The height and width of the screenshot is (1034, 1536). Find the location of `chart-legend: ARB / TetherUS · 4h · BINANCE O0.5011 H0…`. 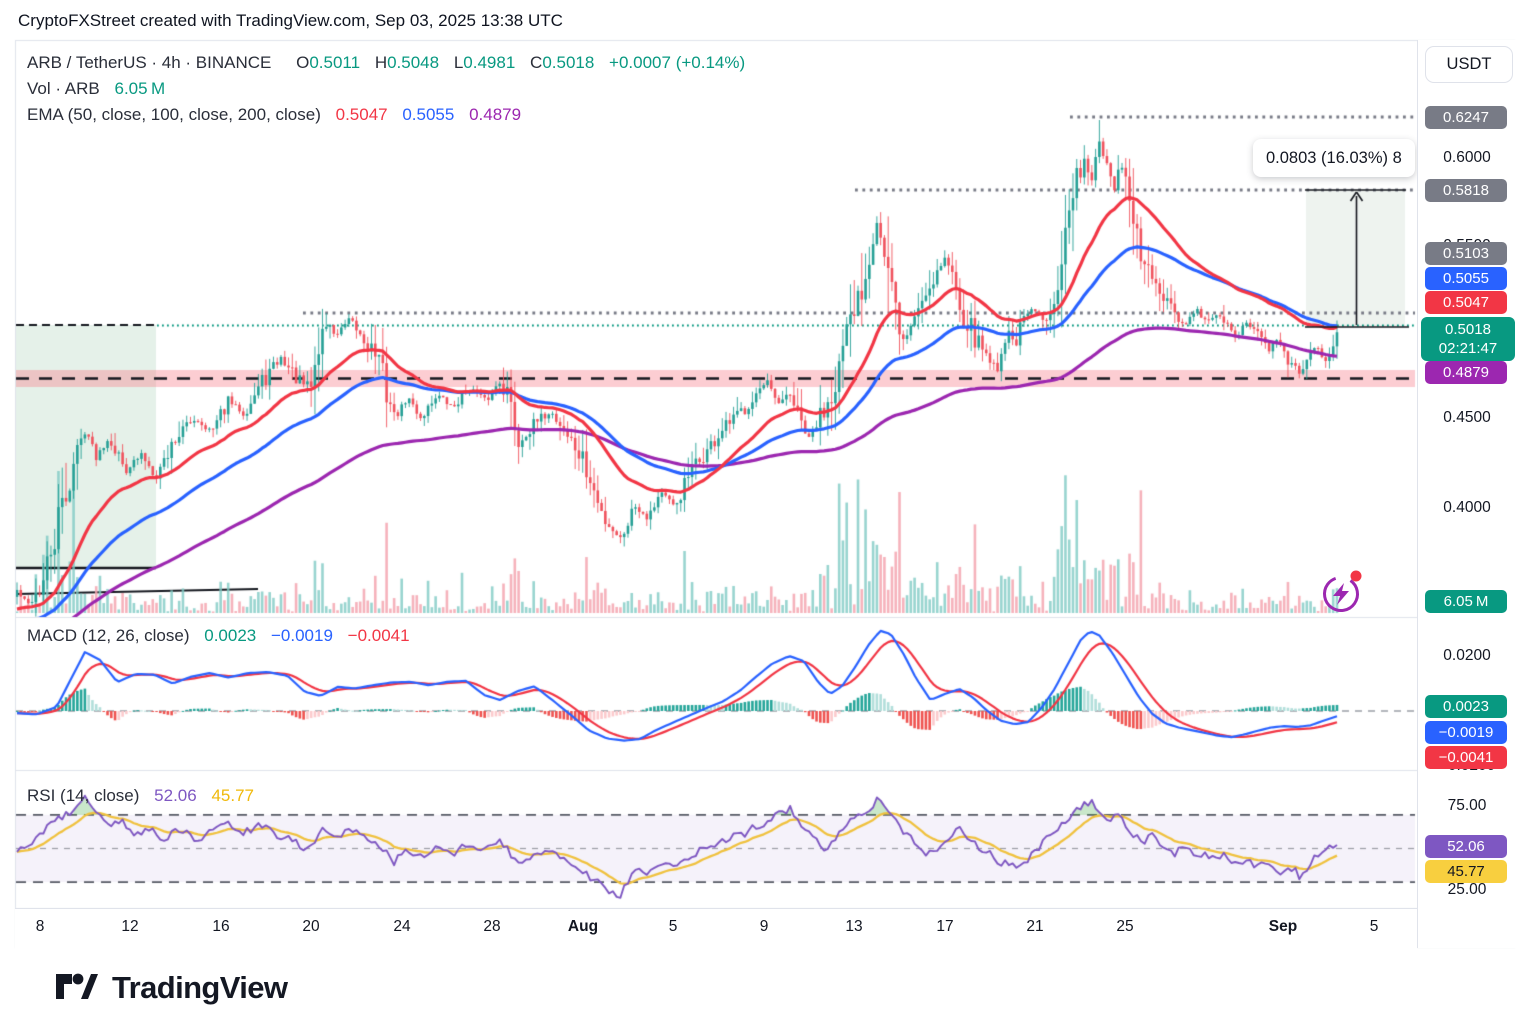

chart-legend: ARB / TetherUS · 4h · BINANCE O0.5011 H0… is located at coordinates (386, 89).